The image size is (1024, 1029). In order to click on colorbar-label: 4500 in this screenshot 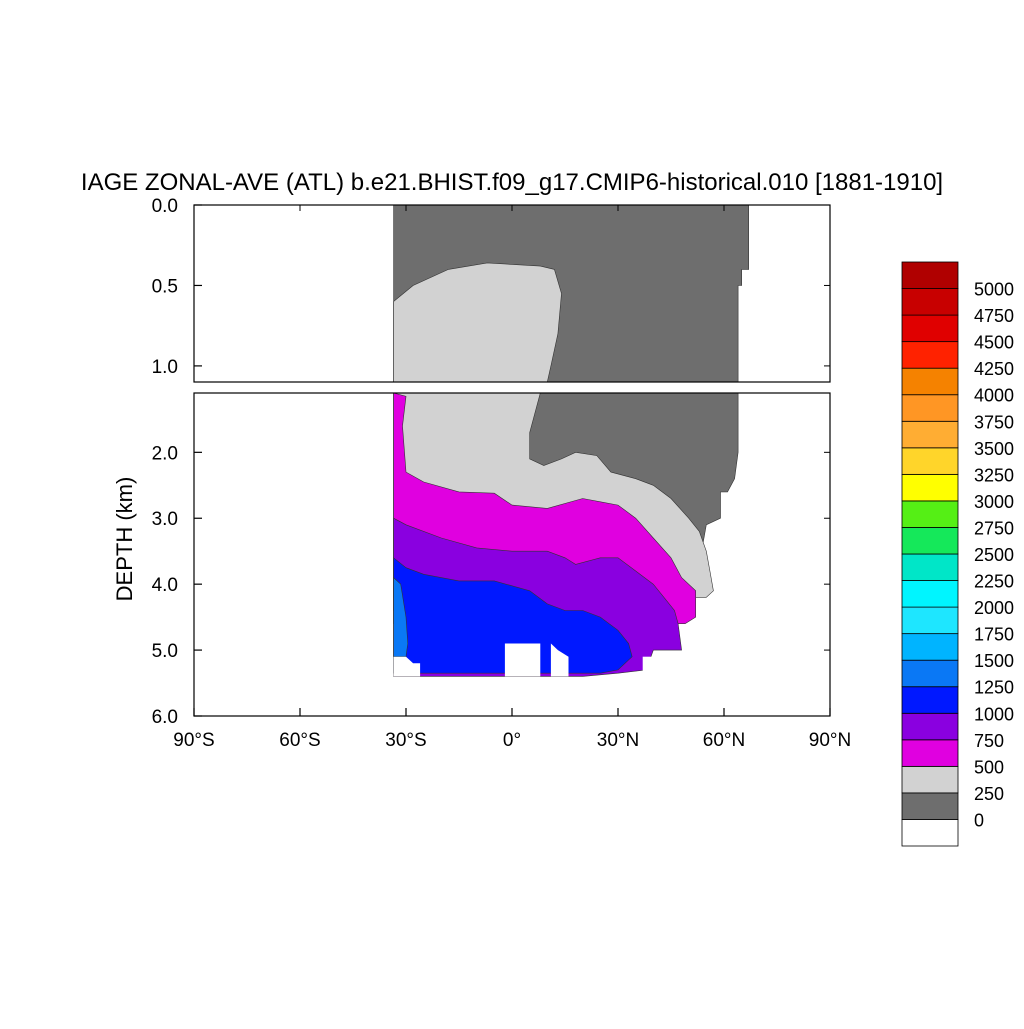, I will do `click(994, 343)`.